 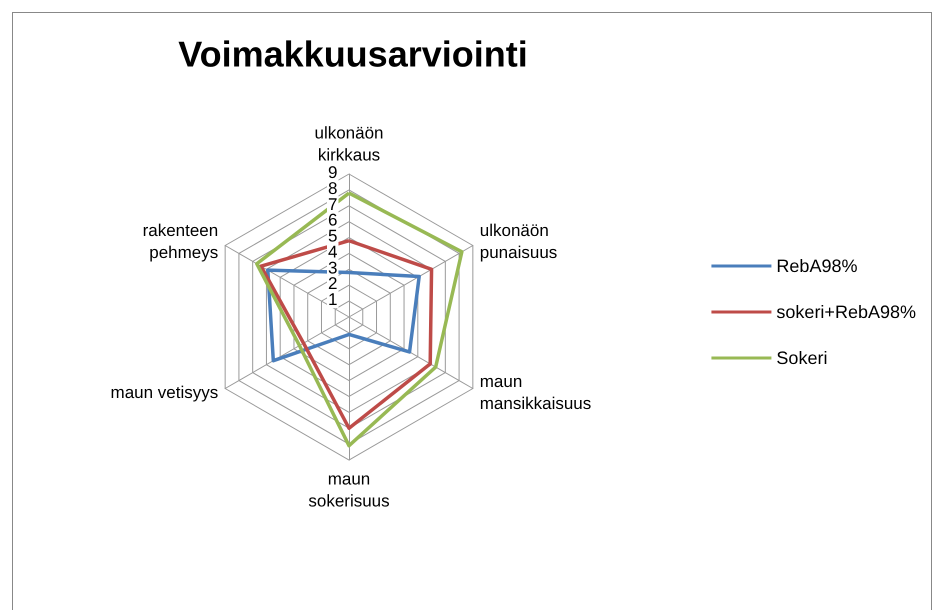 What do you see at coordinates (536, 392) in the screenshot?
I see `spoke-label: maun mansikkaisuus` at bounding box center [536, 392].